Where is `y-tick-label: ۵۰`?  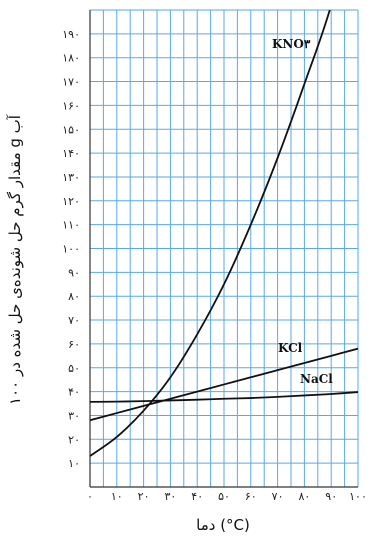 y-tick-label: ۵۰ is located at coordinates (74, 368).